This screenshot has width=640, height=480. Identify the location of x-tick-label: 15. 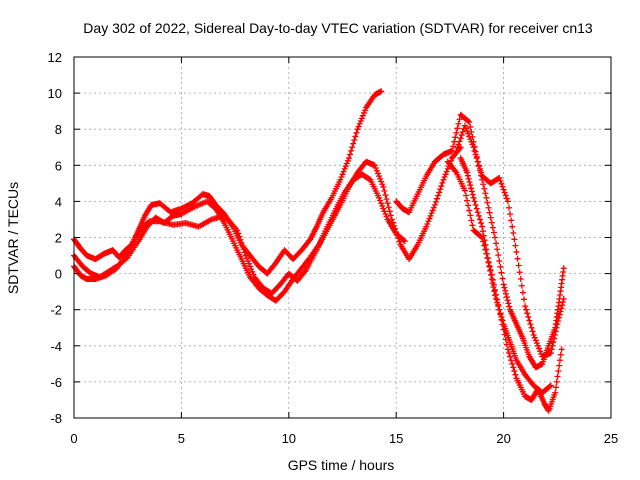
(396, 438).